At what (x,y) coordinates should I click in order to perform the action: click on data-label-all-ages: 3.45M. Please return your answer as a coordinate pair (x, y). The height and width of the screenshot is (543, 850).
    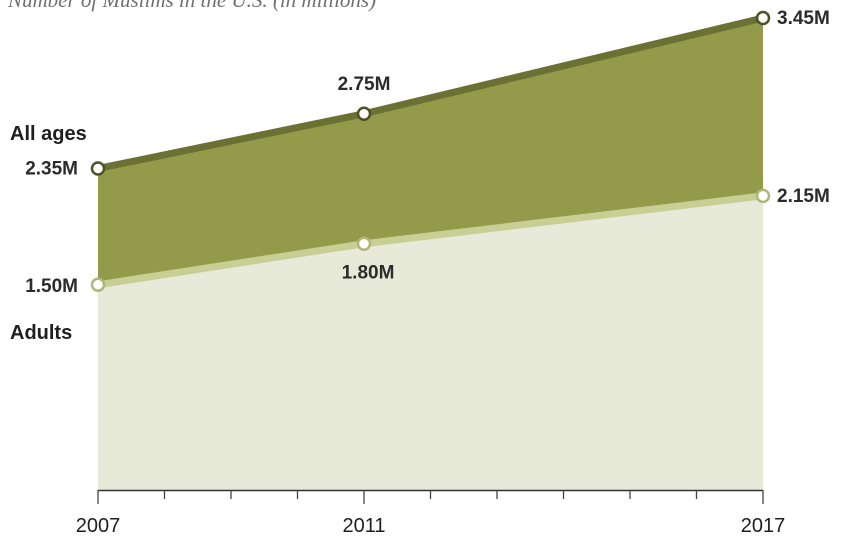
    Looking at the image, I should click on (803, 18).